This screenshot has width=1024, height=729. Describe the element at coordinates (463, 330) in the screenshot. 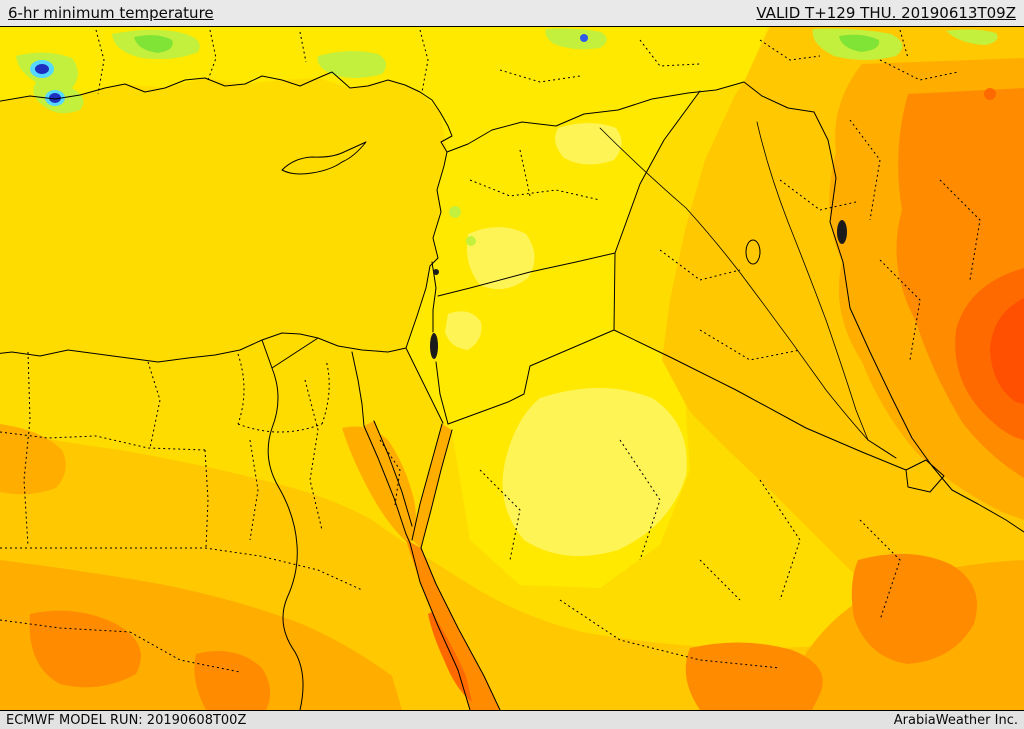

I see `fill-pale-jordan` at that location.